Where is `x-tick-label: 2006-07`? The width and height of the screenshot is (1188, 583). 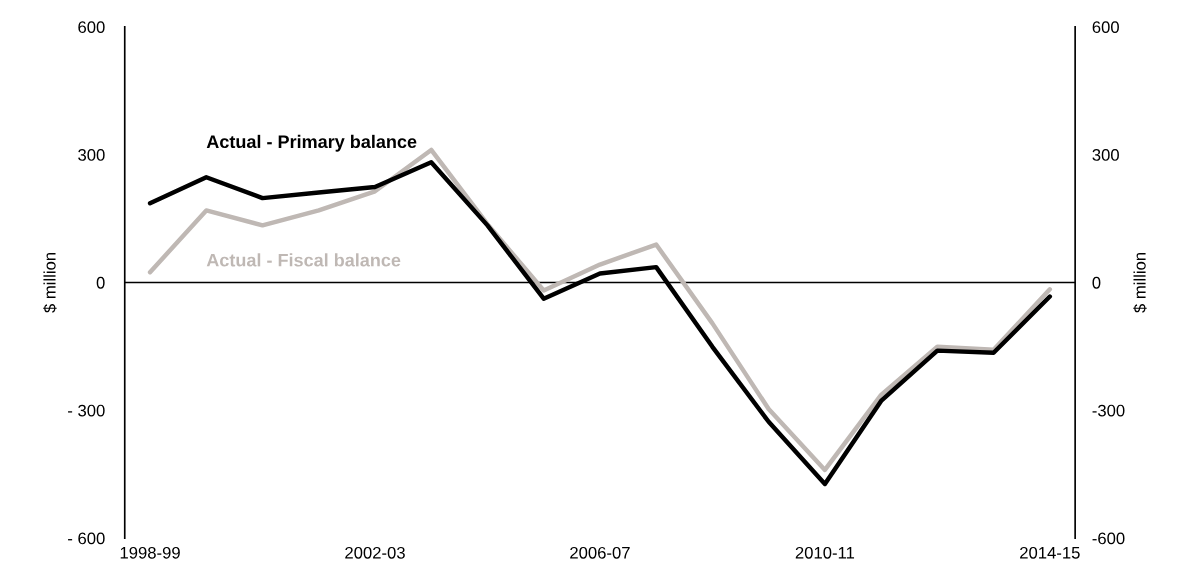
x-tick-label: 2006-07 is located at coordinates (600, 552).